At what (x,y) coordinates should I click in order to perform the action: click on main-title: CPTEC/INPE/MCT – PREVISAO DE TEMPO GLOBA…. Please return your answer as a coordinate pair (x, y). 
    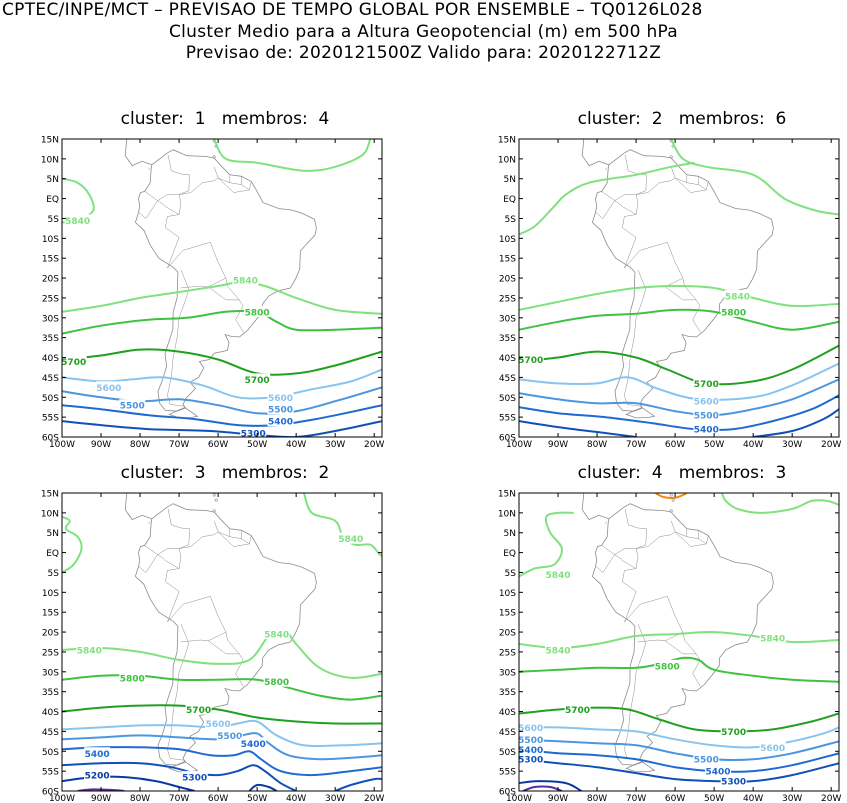
    Looking at the image, I should click on (352, 10).